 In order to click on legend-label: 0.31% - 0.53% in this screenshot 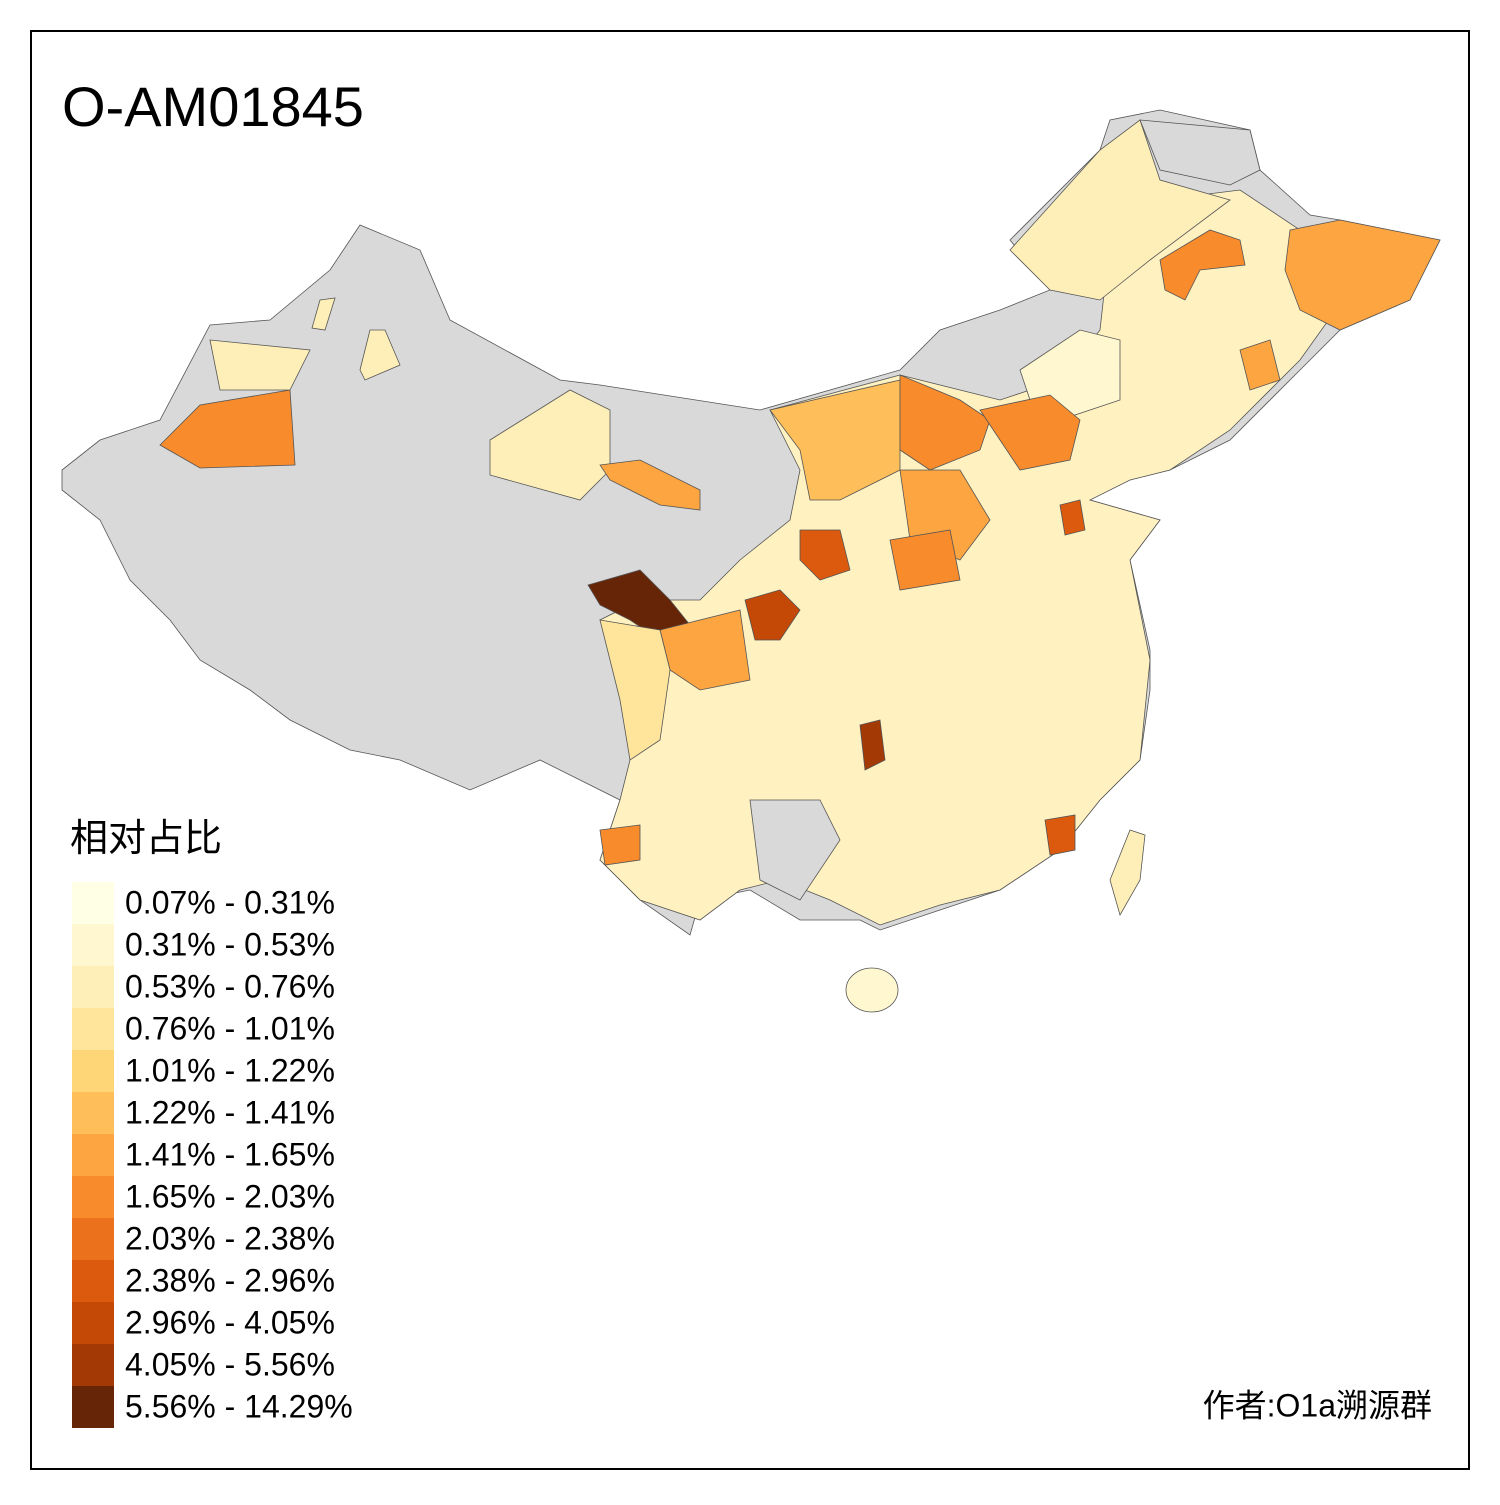, I will do `click(230, 944)`.